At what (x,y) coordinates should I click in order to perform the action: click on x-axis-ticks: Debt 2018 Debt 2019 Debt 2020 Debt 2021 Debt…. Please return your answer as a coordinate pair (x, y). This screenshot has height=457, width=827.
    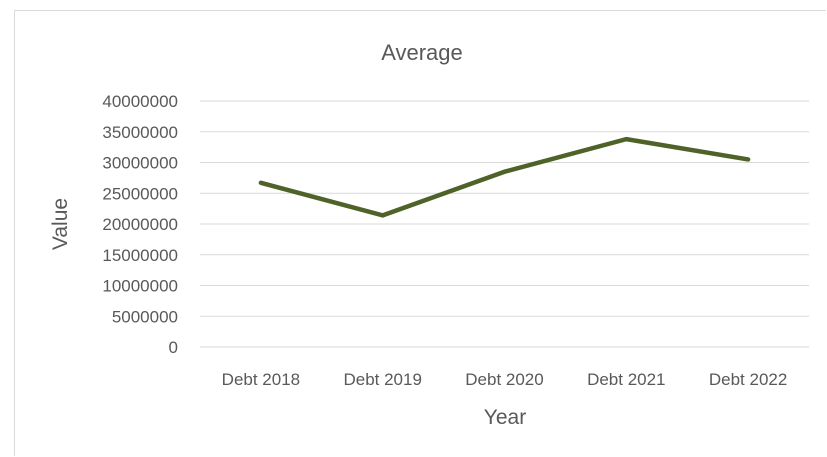
    Looking at the image, I should click on (505, 379).